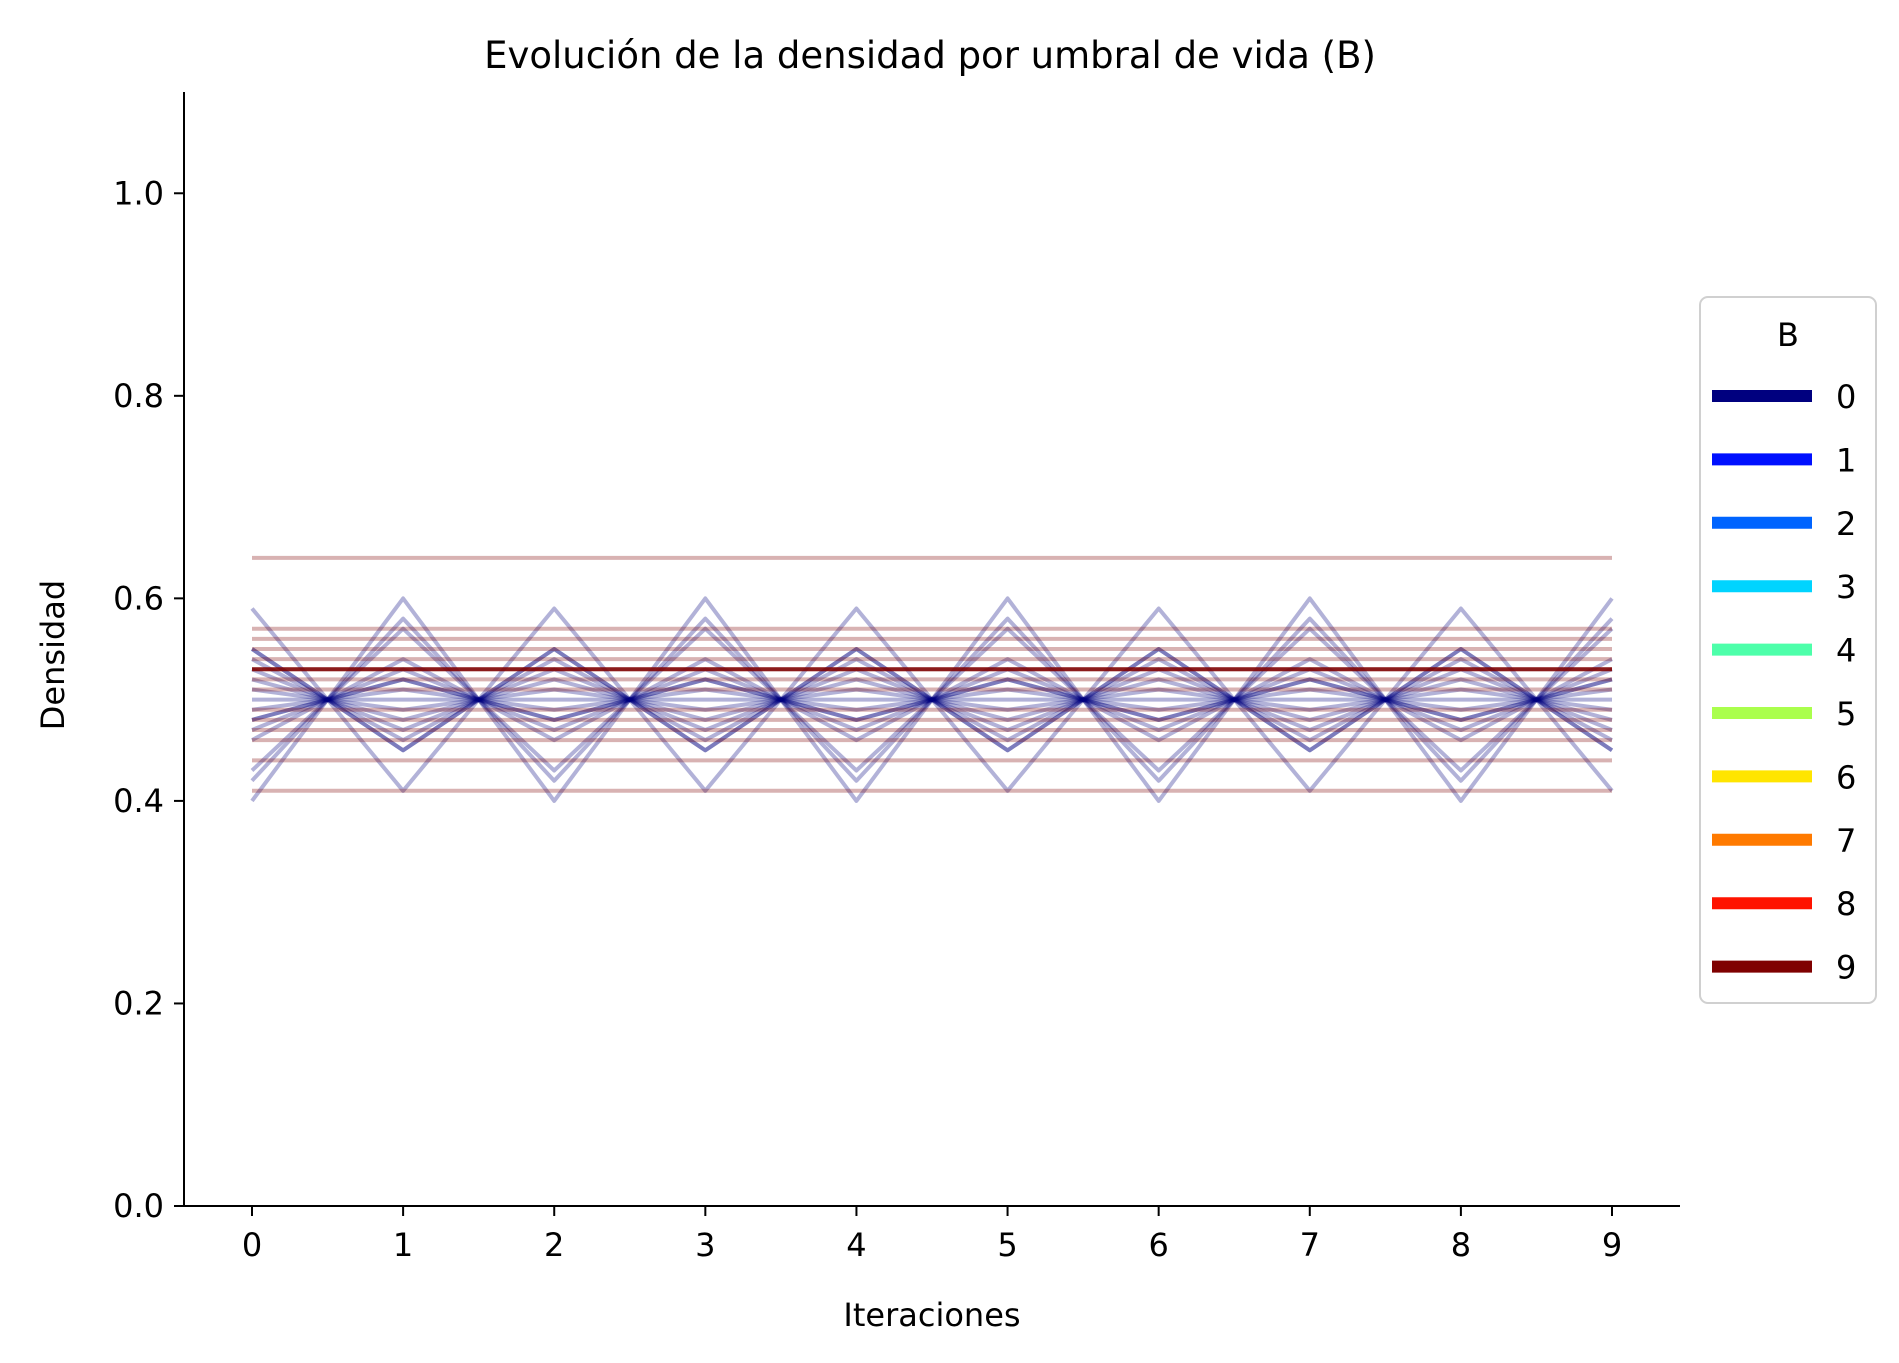 Image resolution: width=1899 pixels, height=1363 pixels. I want to click on legend-label-9: 9, so click(1846, 968).